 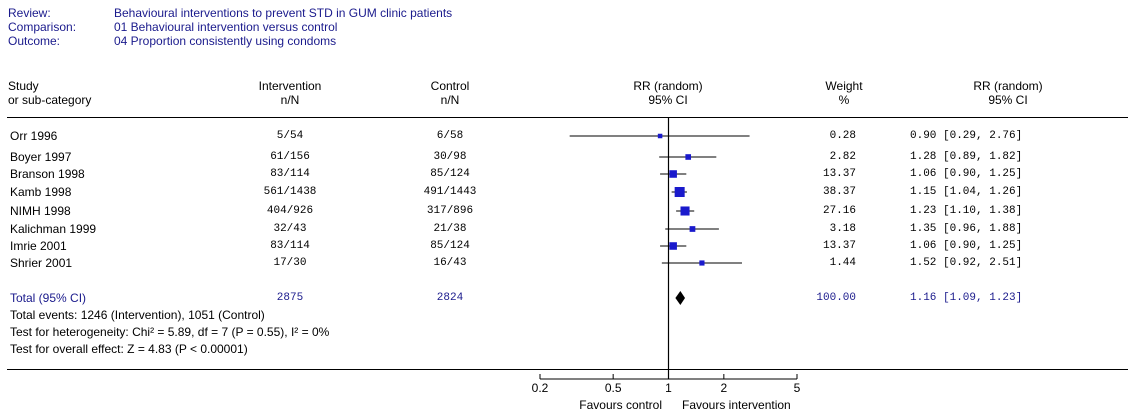 What do you see at coordinates (450, 298) in the screenshot?
I see `total-control: 2824` at bounding box center [450, 298].